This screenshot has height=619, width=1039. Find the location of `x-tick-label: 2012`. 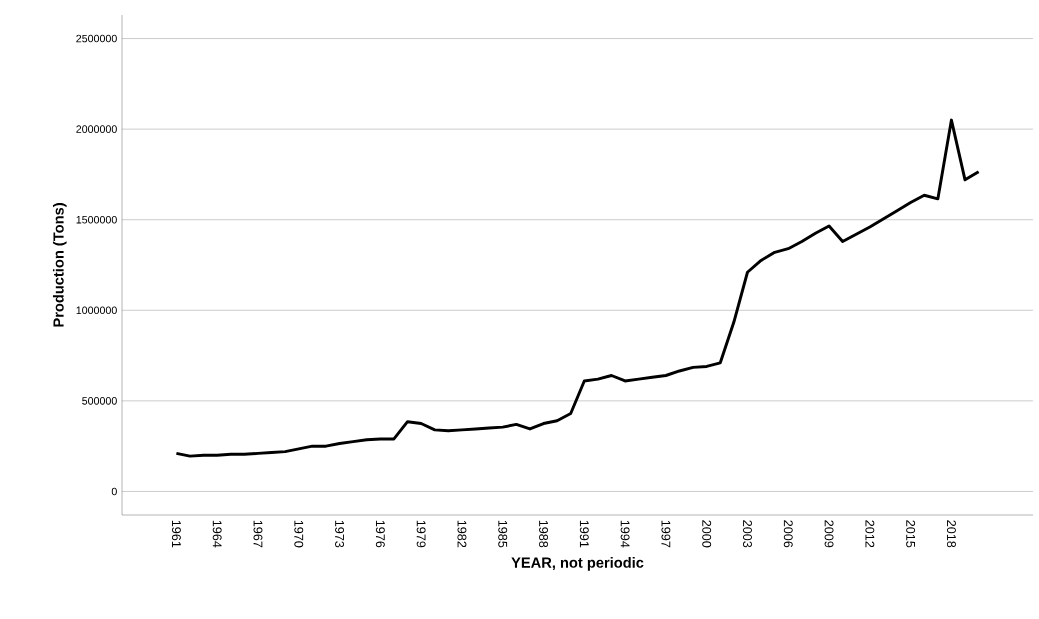

x-tick-label: 2012 is located at coordinates (870, 534).